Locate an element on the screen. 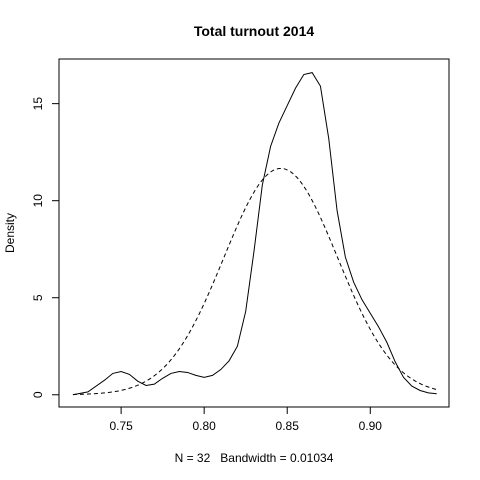  y-tick-label: 0 is located at coordinates (38, 394).